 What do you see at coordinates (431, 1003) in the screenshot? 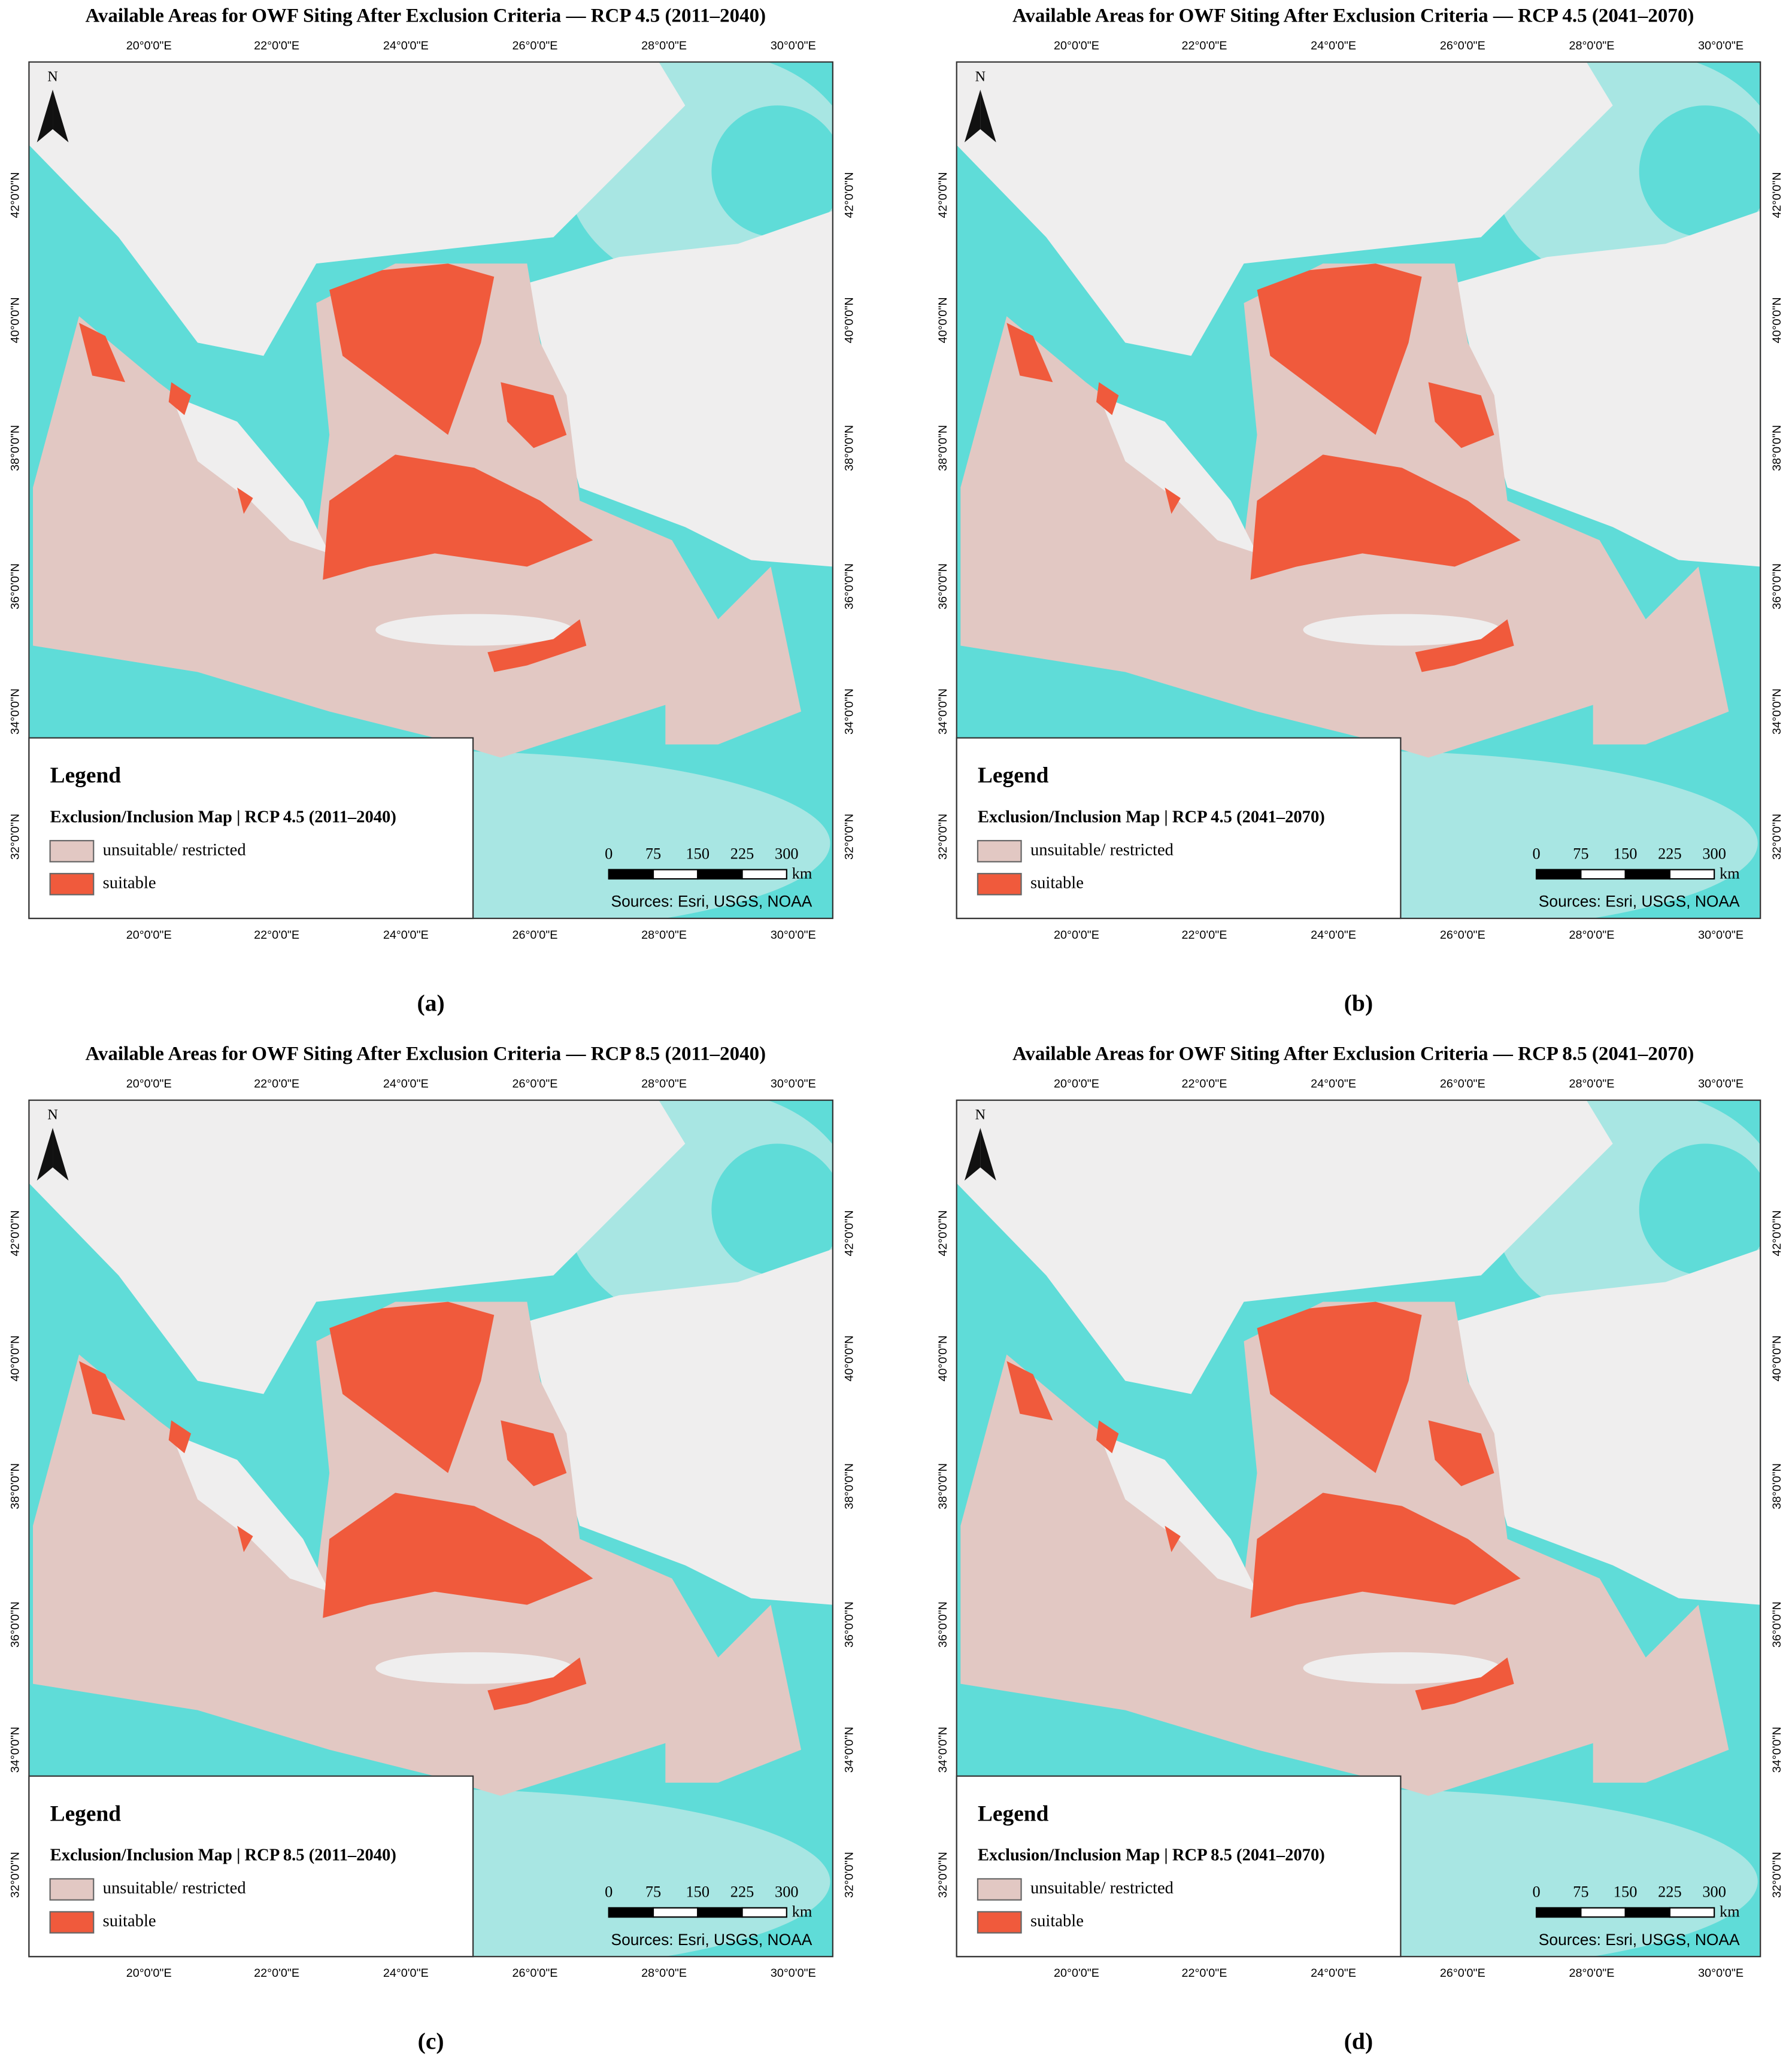
I see `panel-caption: (a)` at bounding box center [431, 1003].